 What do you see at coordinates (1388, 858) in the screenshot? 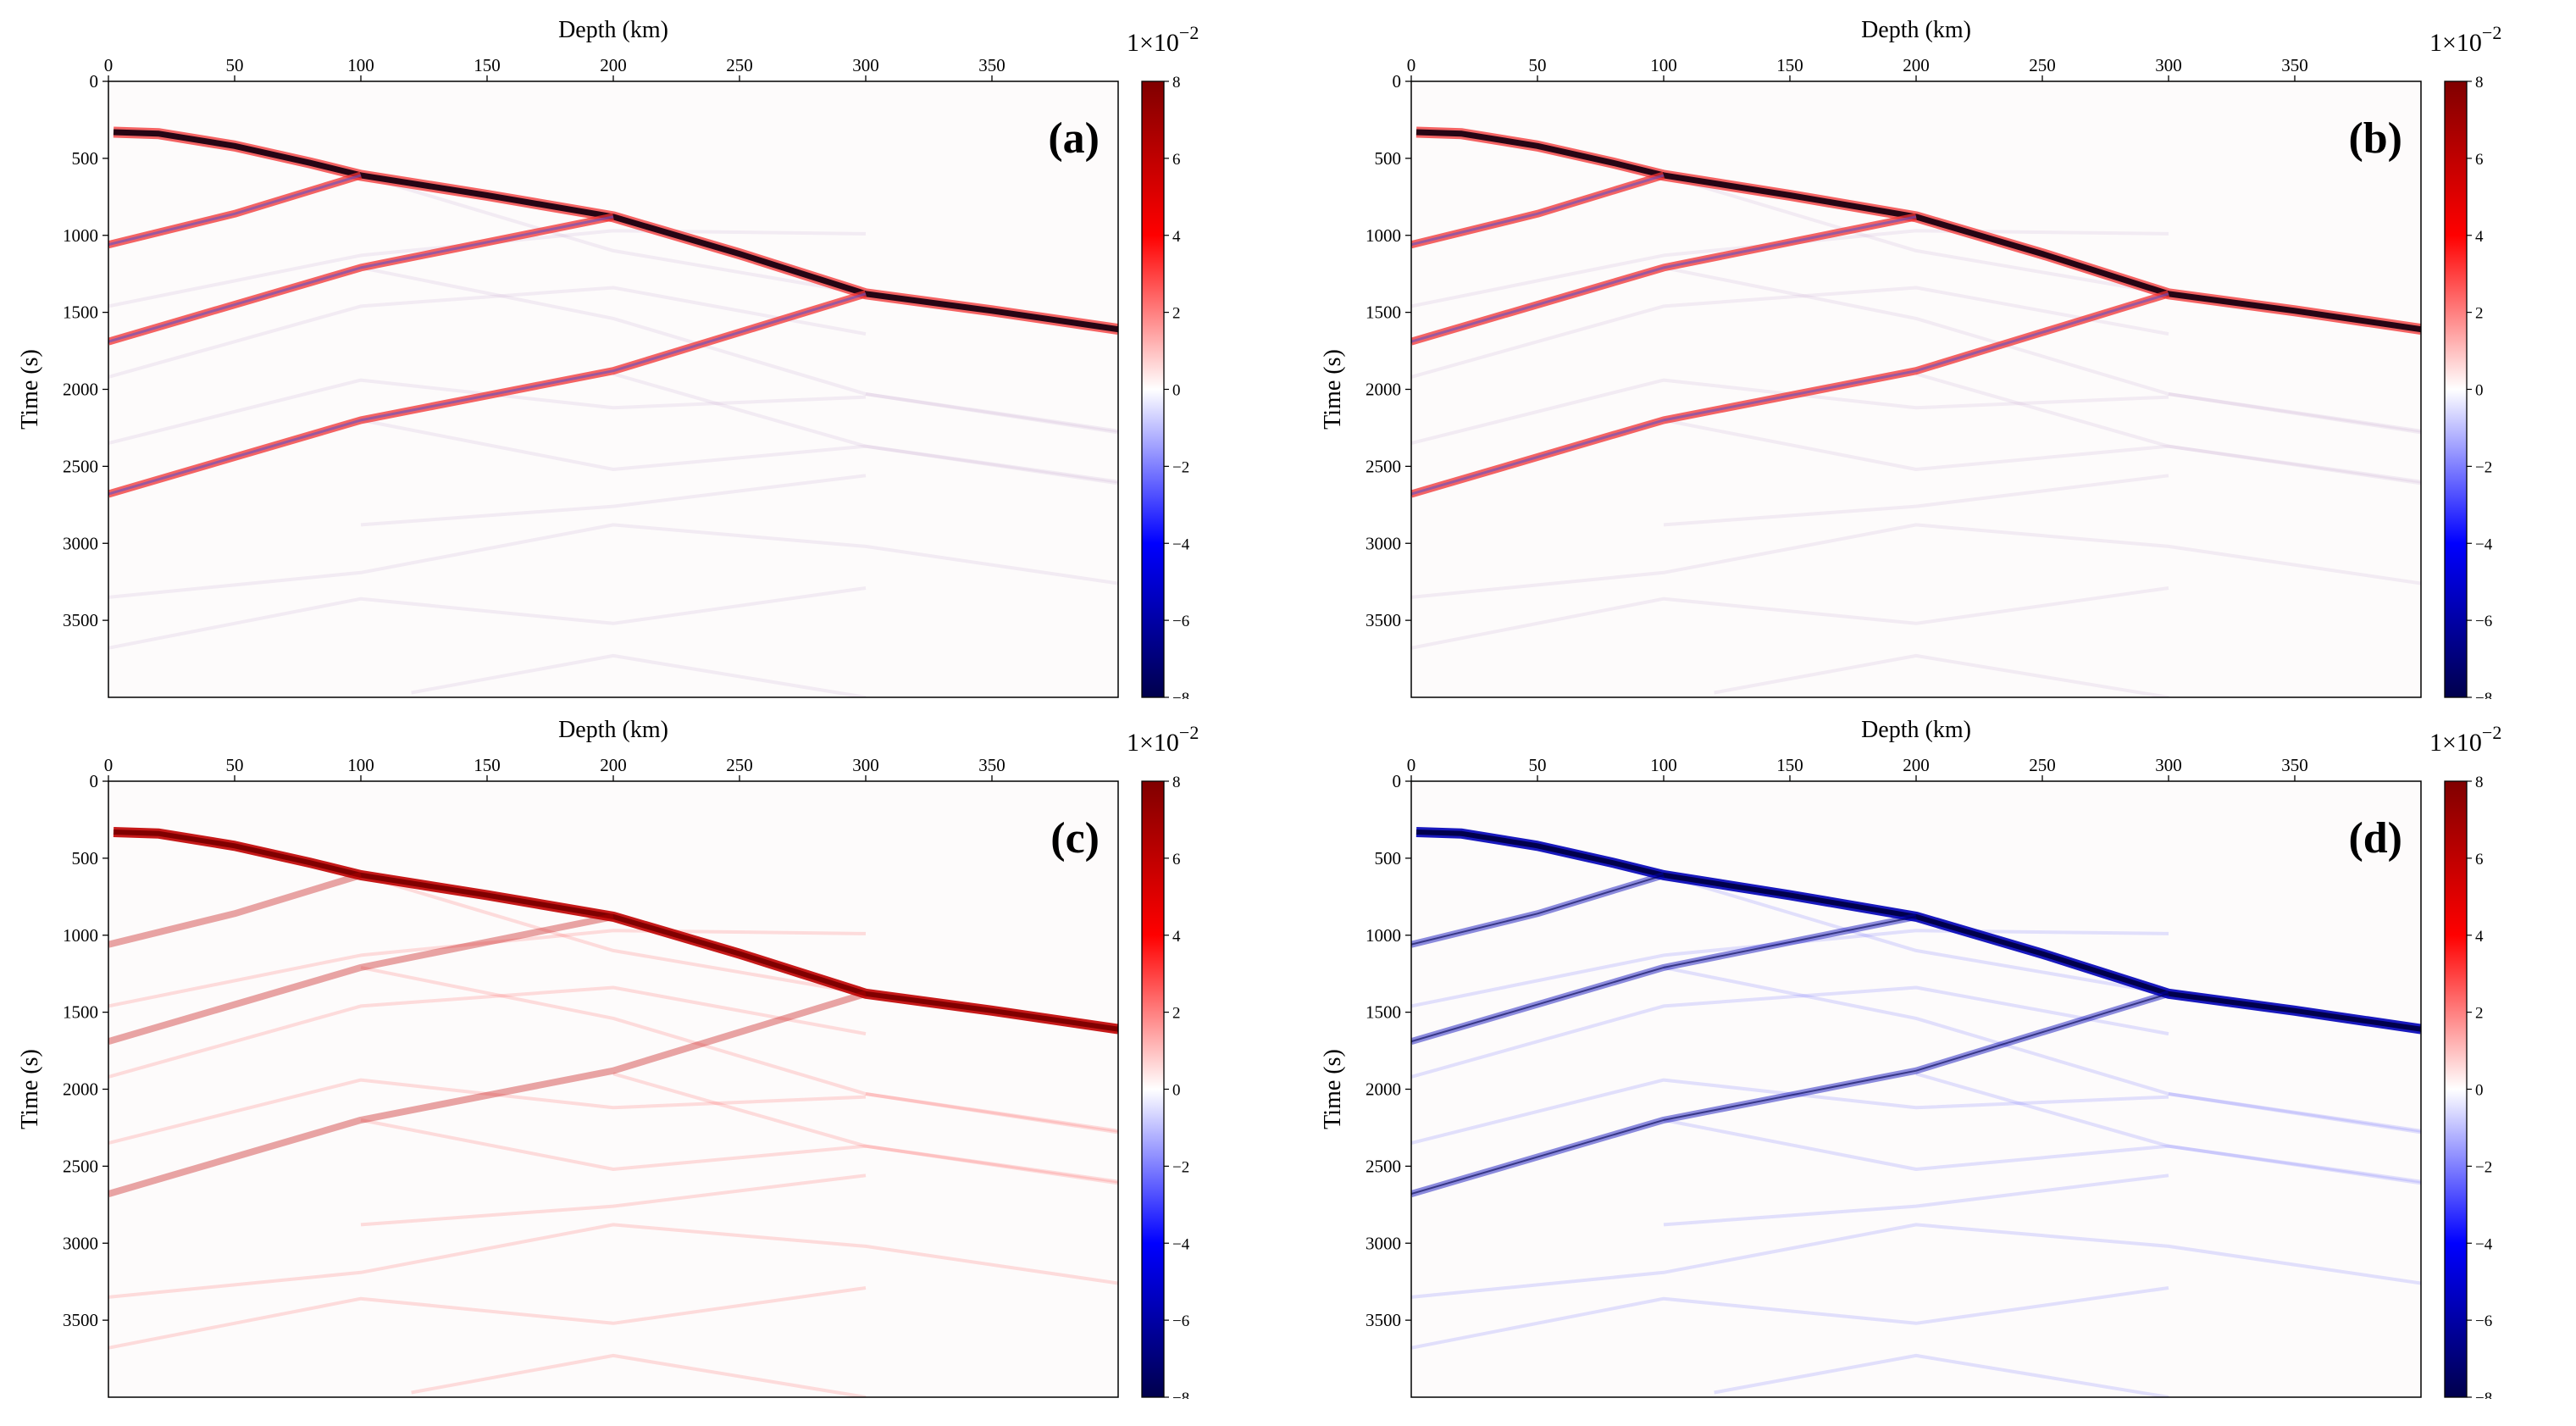
I see `y-tick-label: 500` at bounding box center [1388, 858].